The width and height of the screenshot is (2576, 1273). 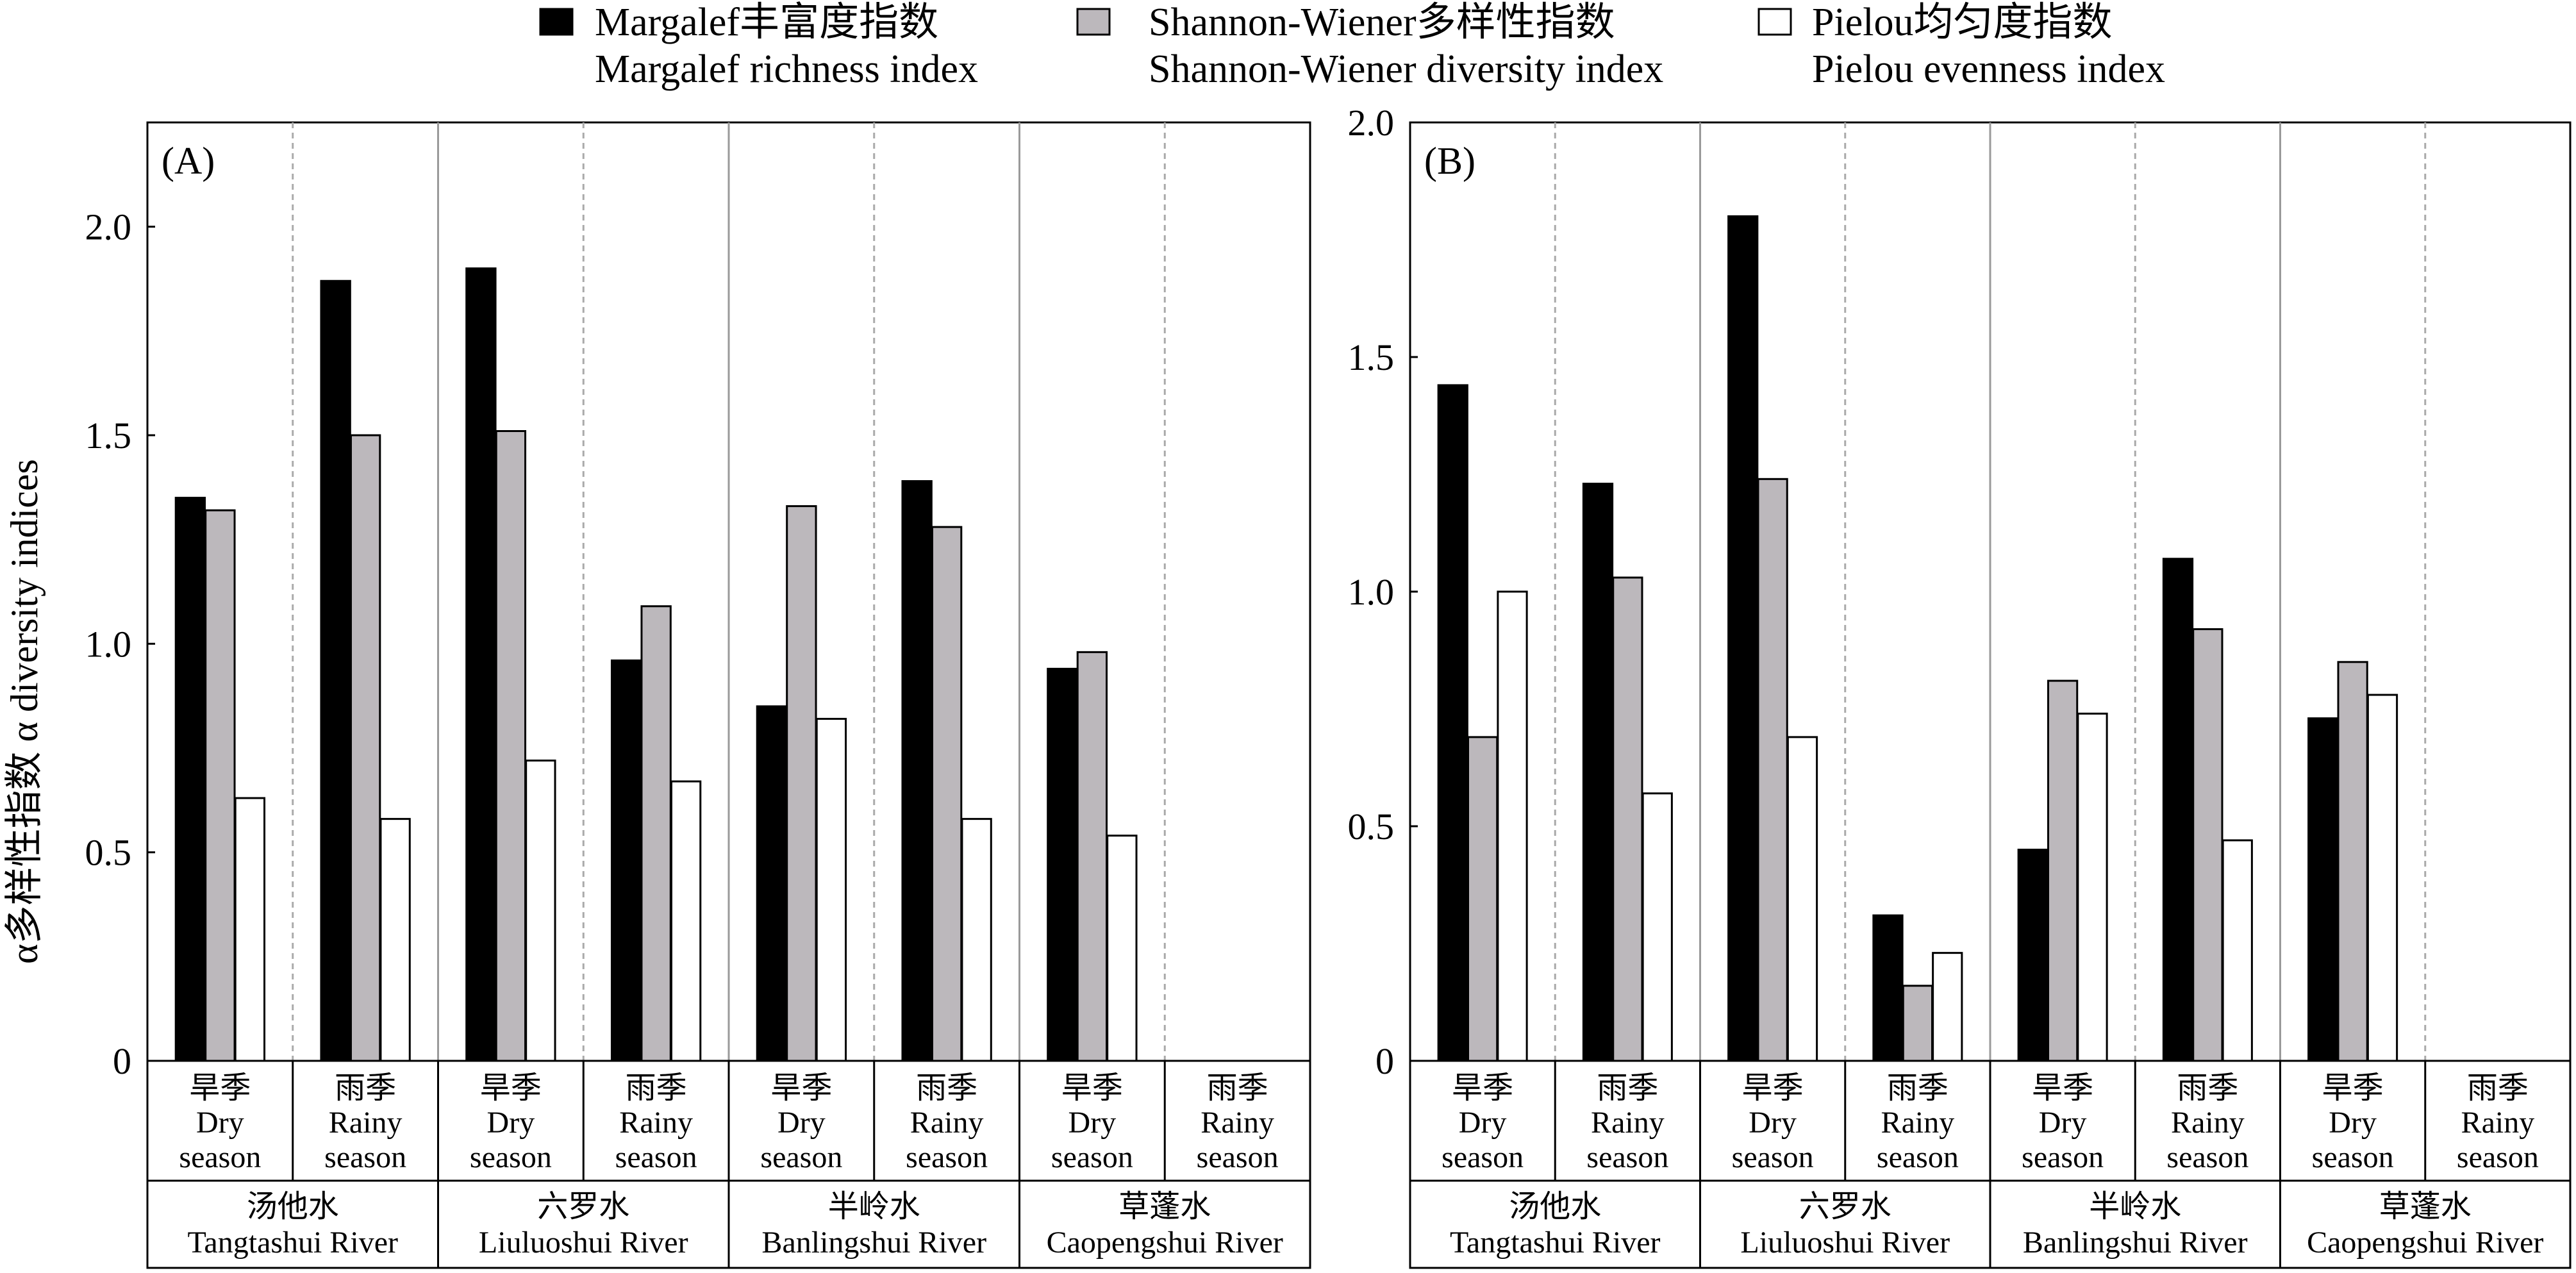 What do you see at coordinates (947, 794) in the screenshot?
I see `bar-a-5-shannon` at bounding box center [947, 794].